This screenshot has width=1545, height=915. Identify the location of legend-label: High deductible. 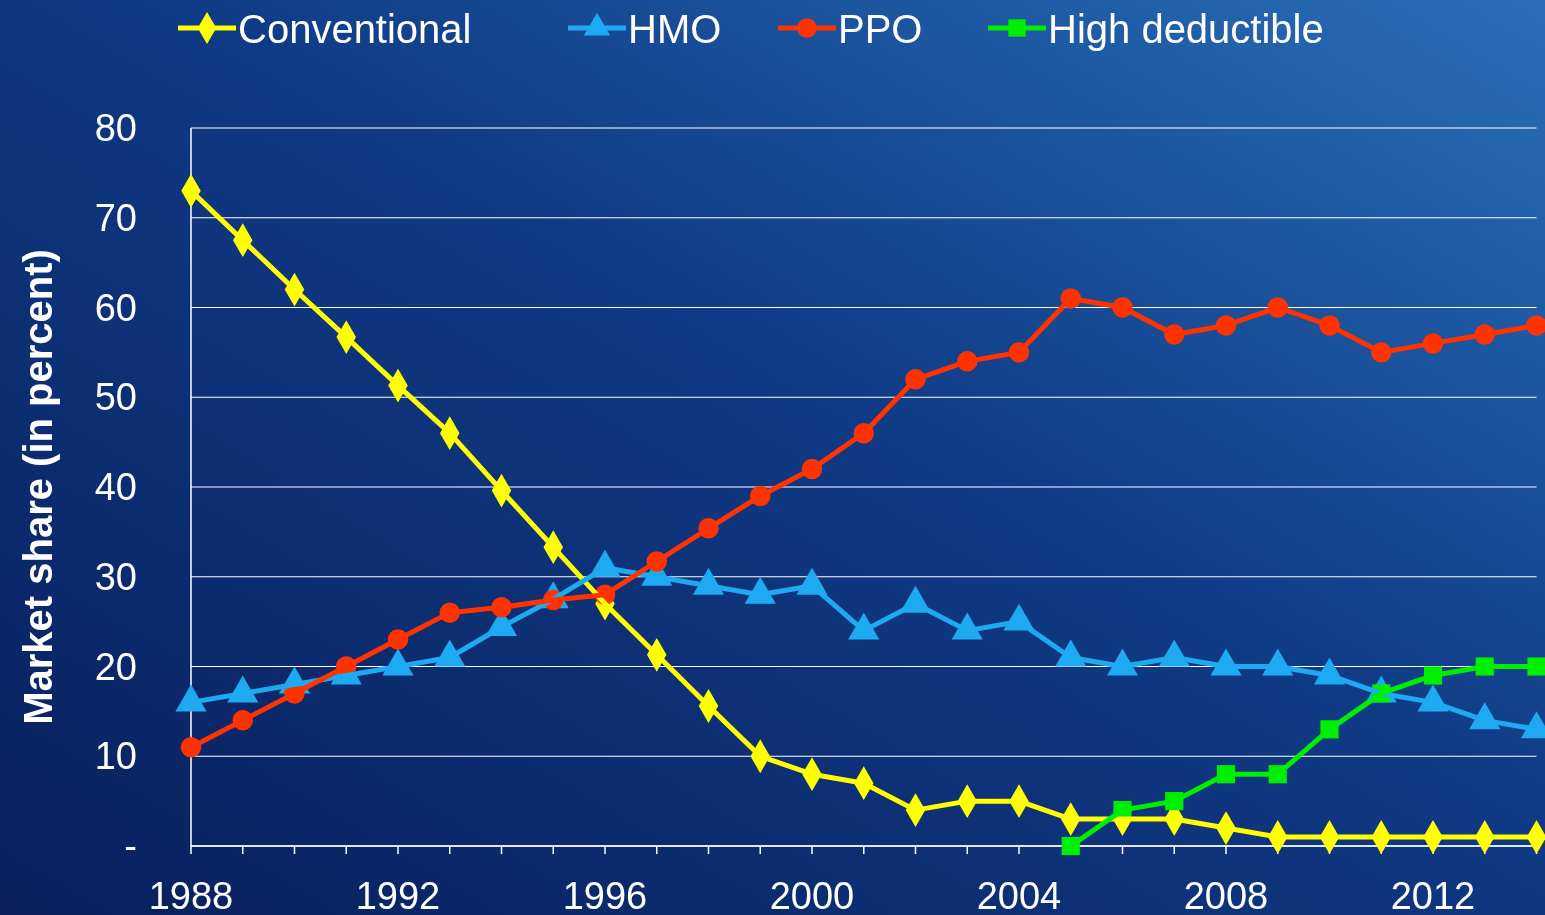
(1186, 29).